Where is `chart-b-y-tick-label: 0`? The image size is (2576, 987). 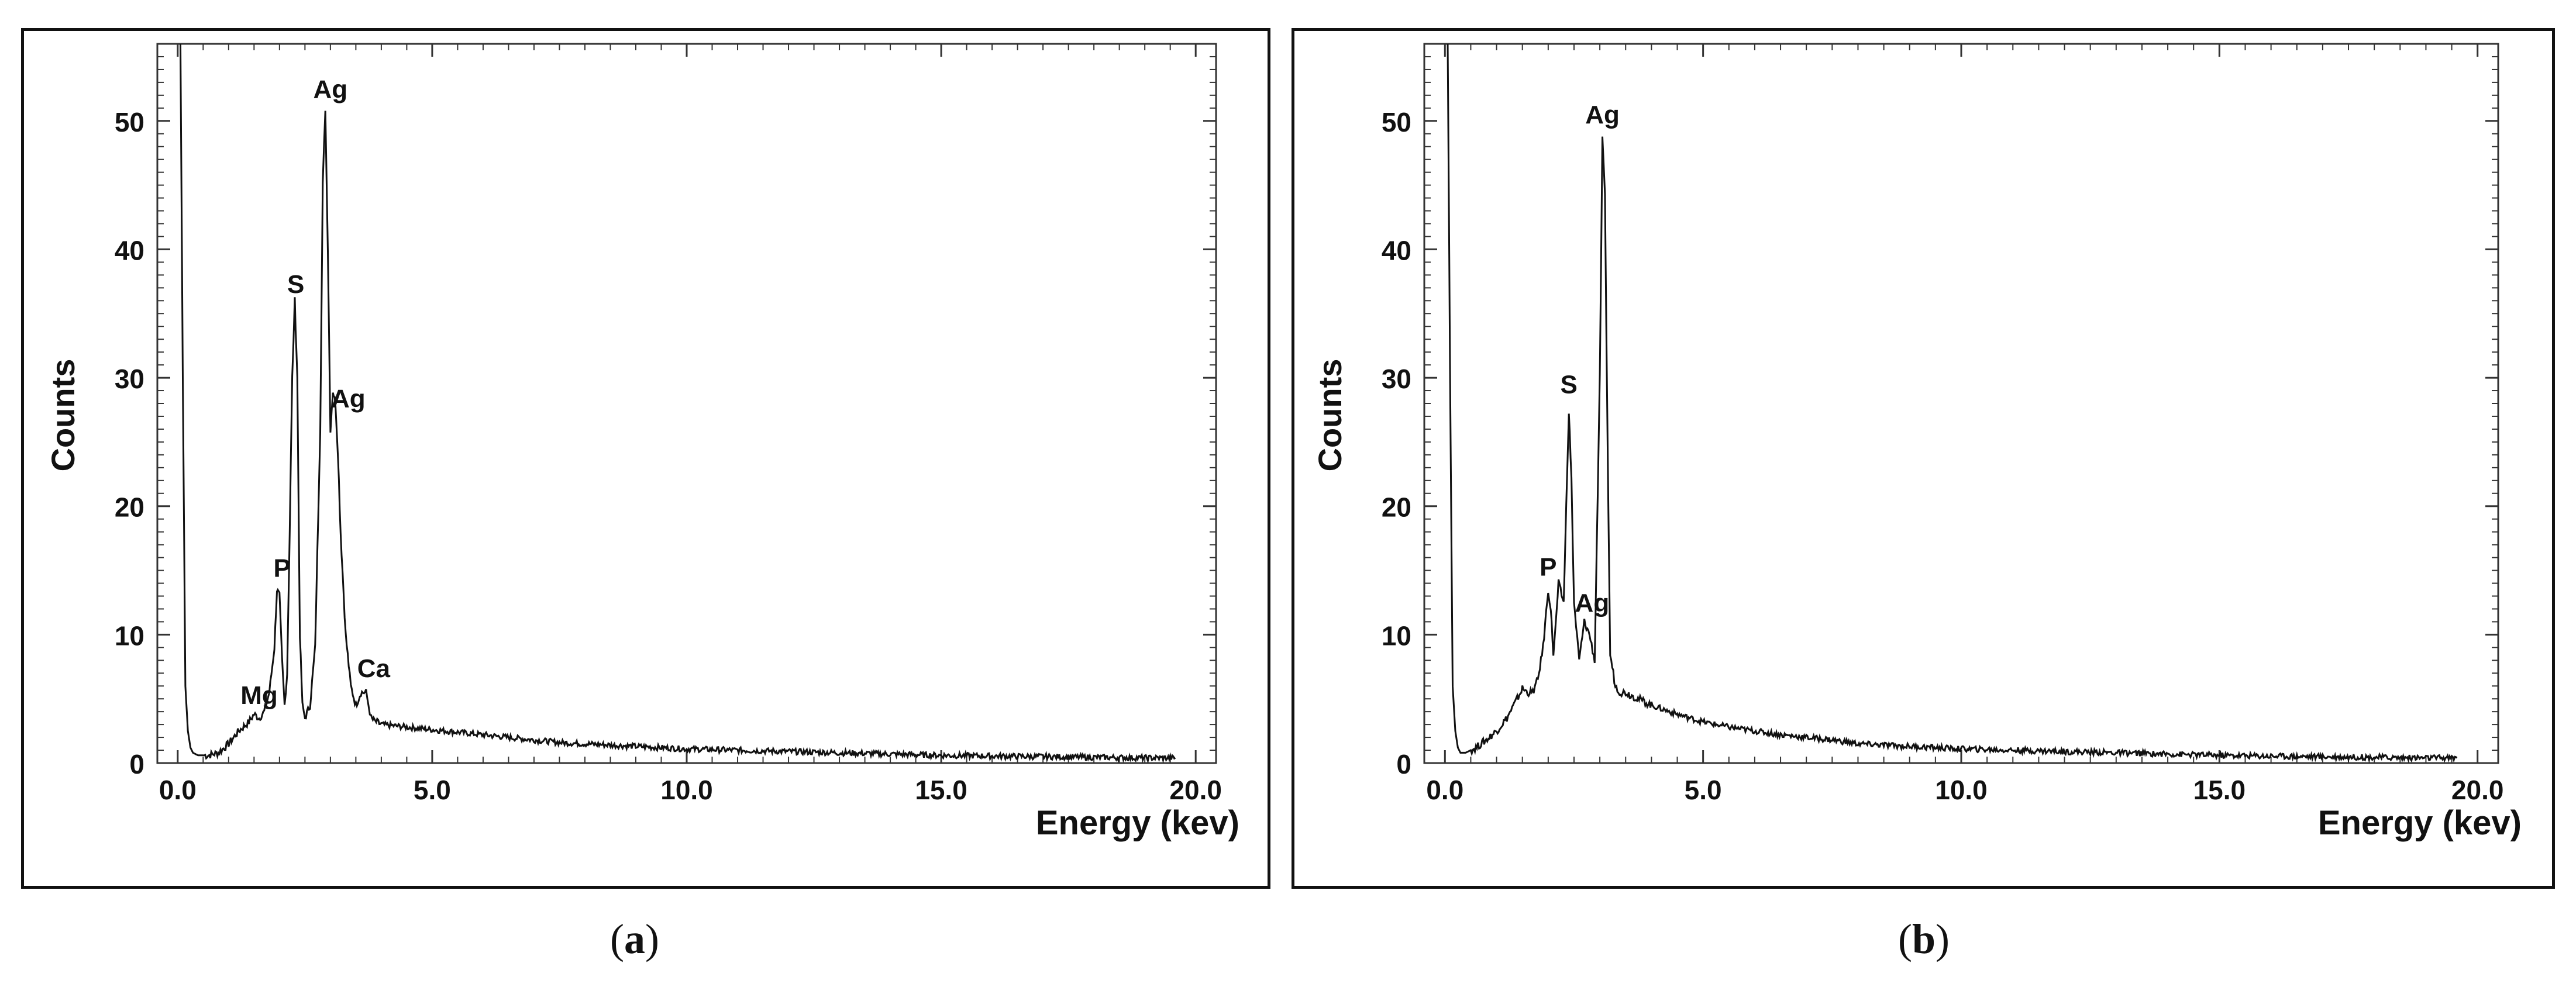 chart-b-y-tick-label: 0 is located at coordinates (1403, 764).